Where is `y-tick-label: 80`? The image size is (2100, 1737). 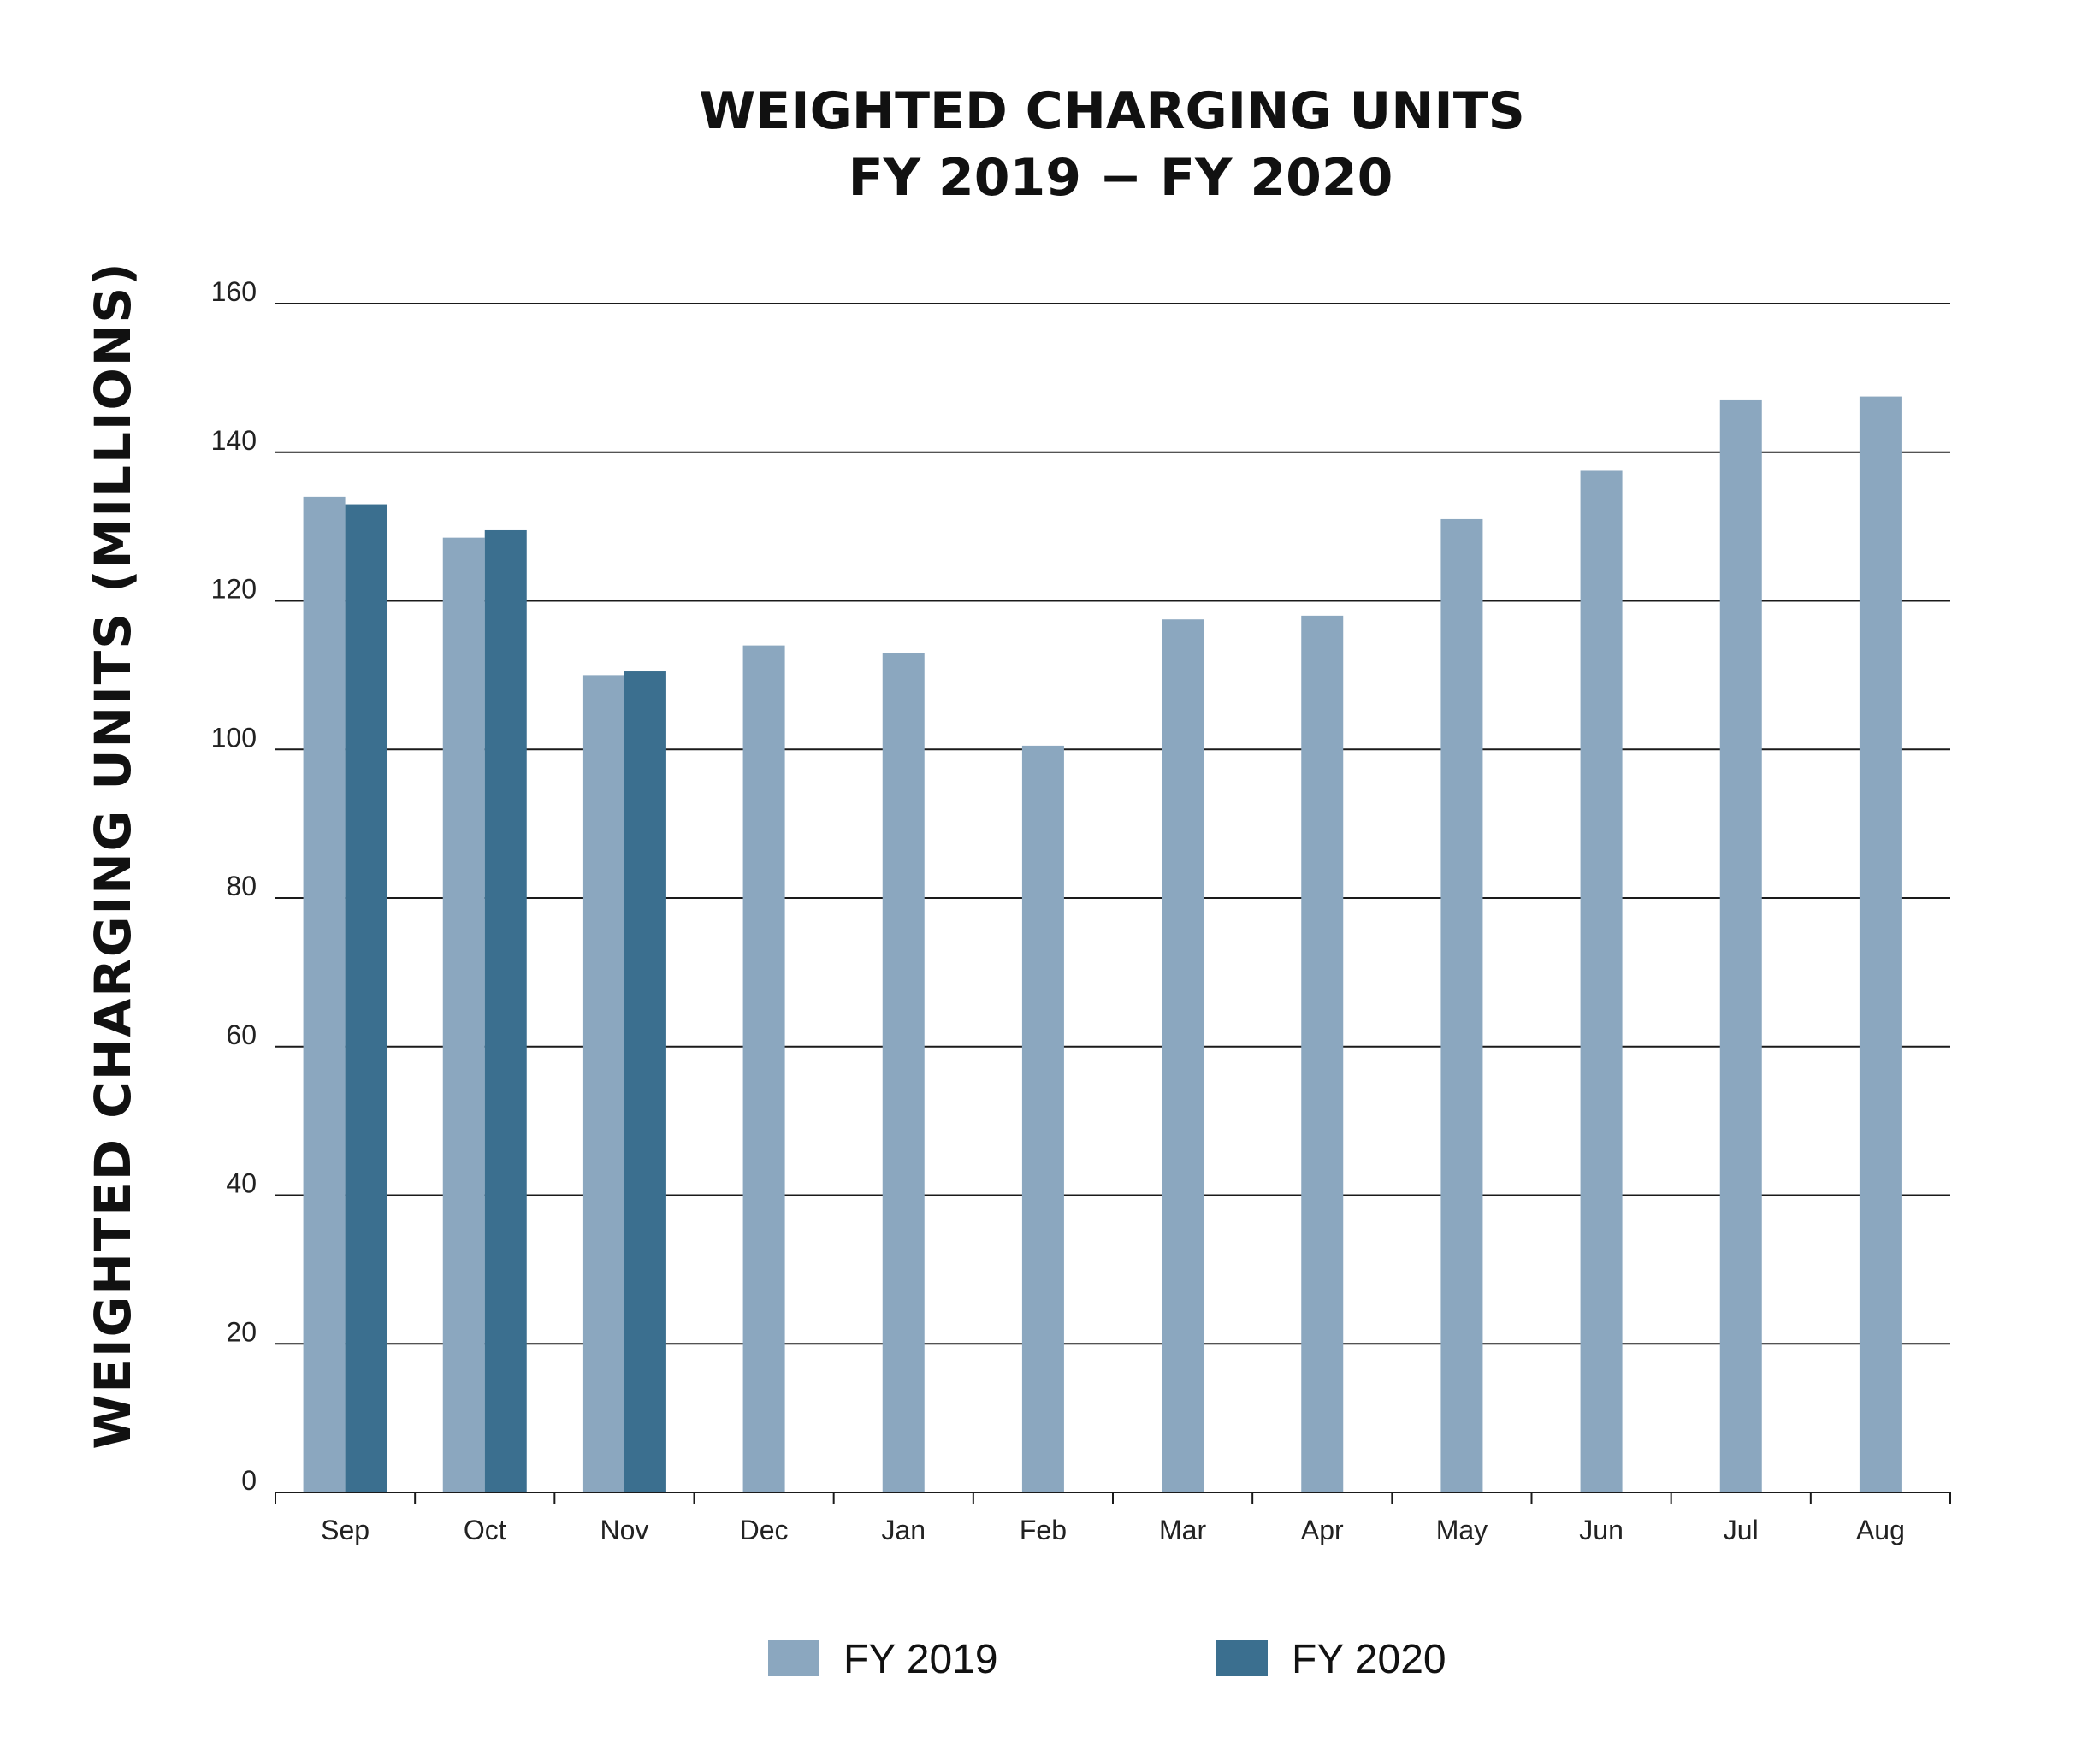 y-tick-label: 80 is located at coordinates (241, 886).